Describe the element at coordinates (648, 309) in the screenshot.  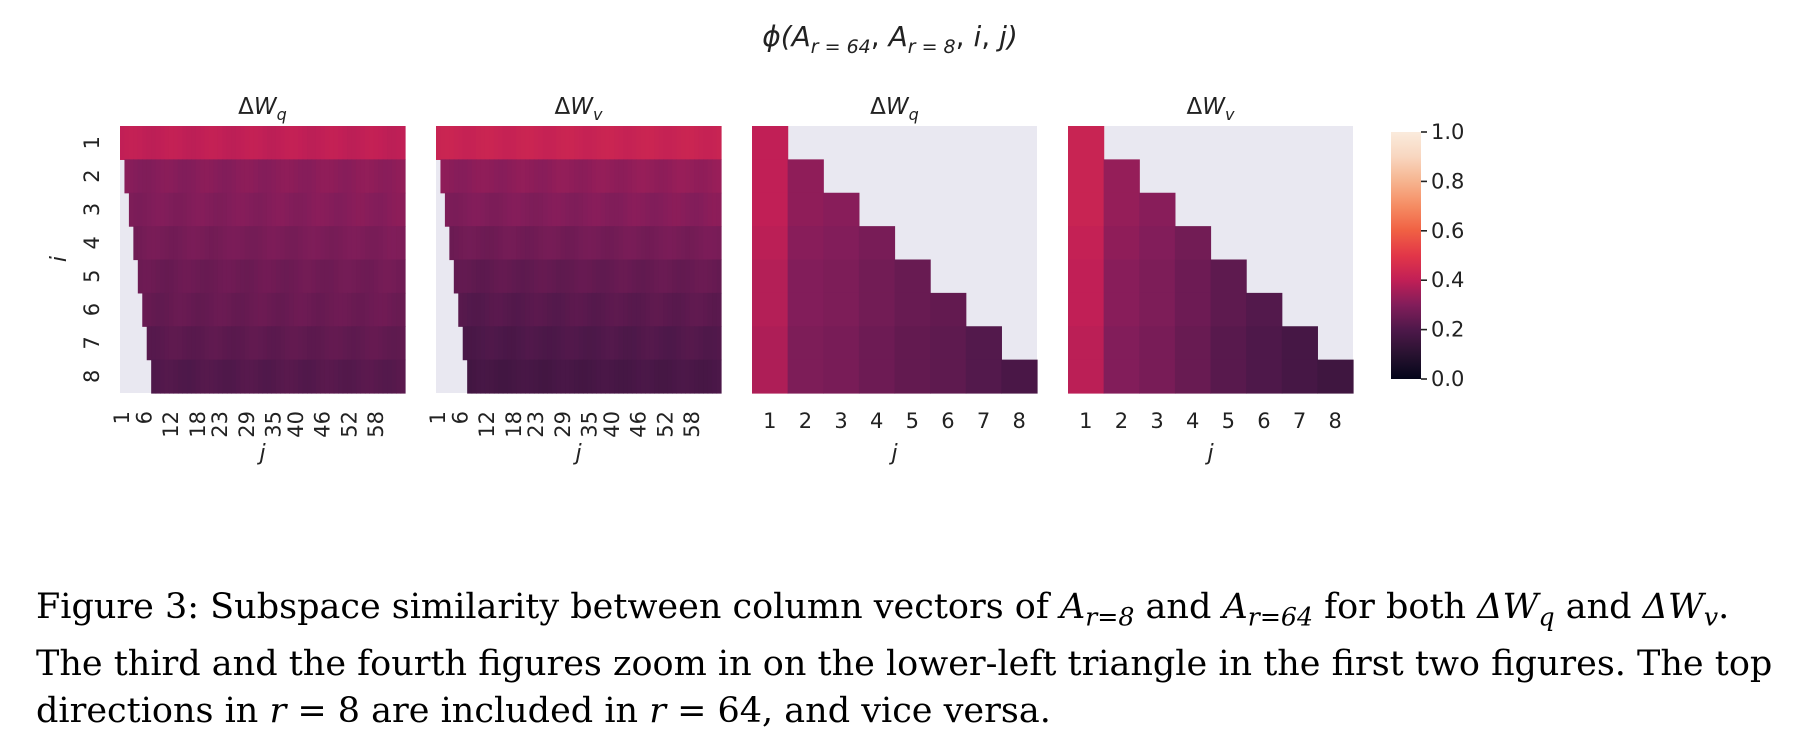
I see `cell-r6-c48` at that location.